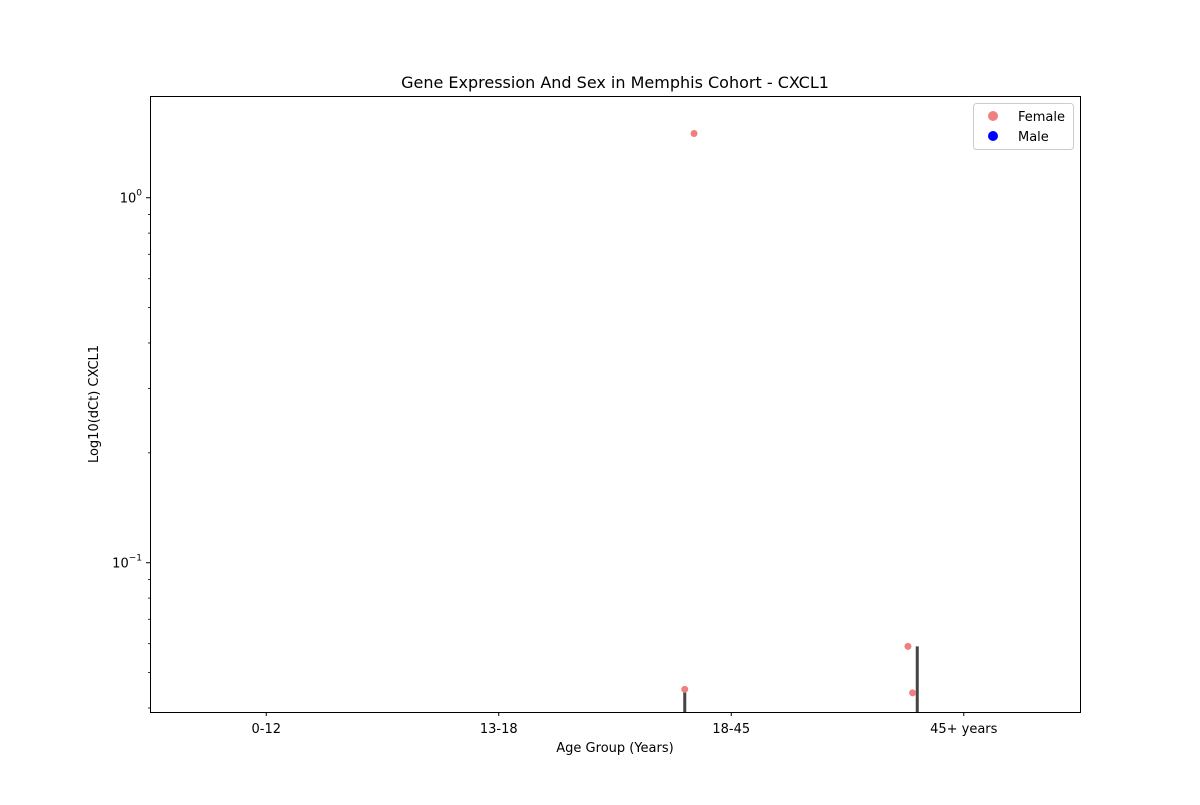 The width and height of the screenshot is (1200, 805). What do you see at coordinates (801, 679) in the screenshot?
I see `error-bars` at bounding box center [801, 679].